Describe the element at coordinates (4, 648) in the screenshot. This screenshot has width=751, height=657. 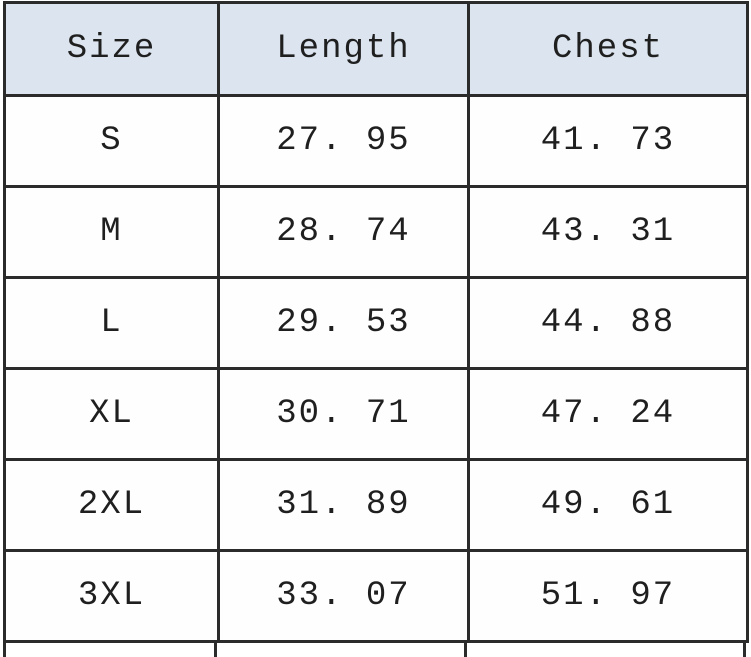
I see `cropped-row-border-left` at that location.